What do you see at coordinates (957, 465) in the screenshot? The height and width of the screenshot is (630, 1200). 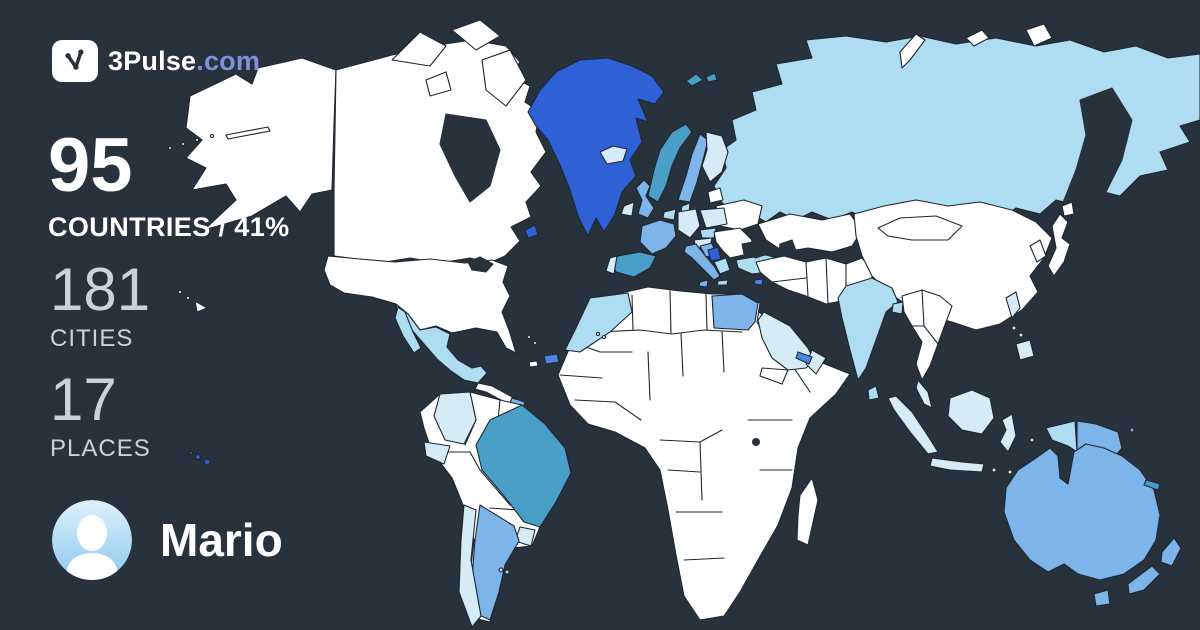 I see `java-island` at bounding box center [957, 465].